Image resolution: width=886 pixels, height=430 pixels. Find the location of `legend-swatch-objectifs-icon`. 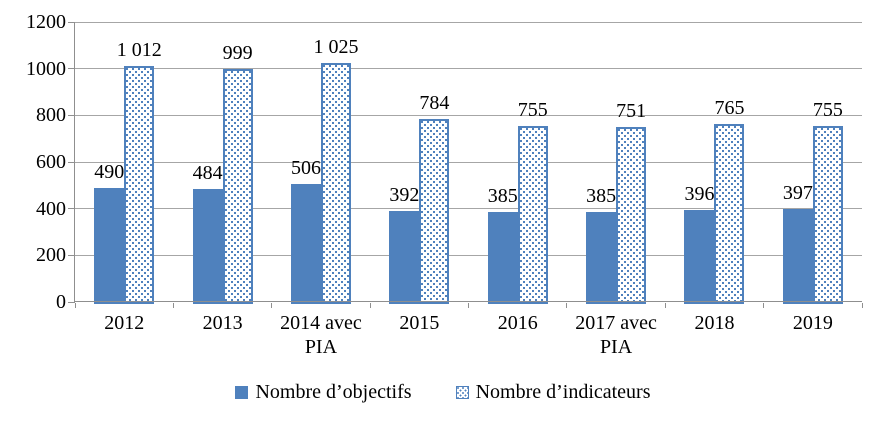

legend-swatch-objectifs-icon is located at coordinates (242, 392).